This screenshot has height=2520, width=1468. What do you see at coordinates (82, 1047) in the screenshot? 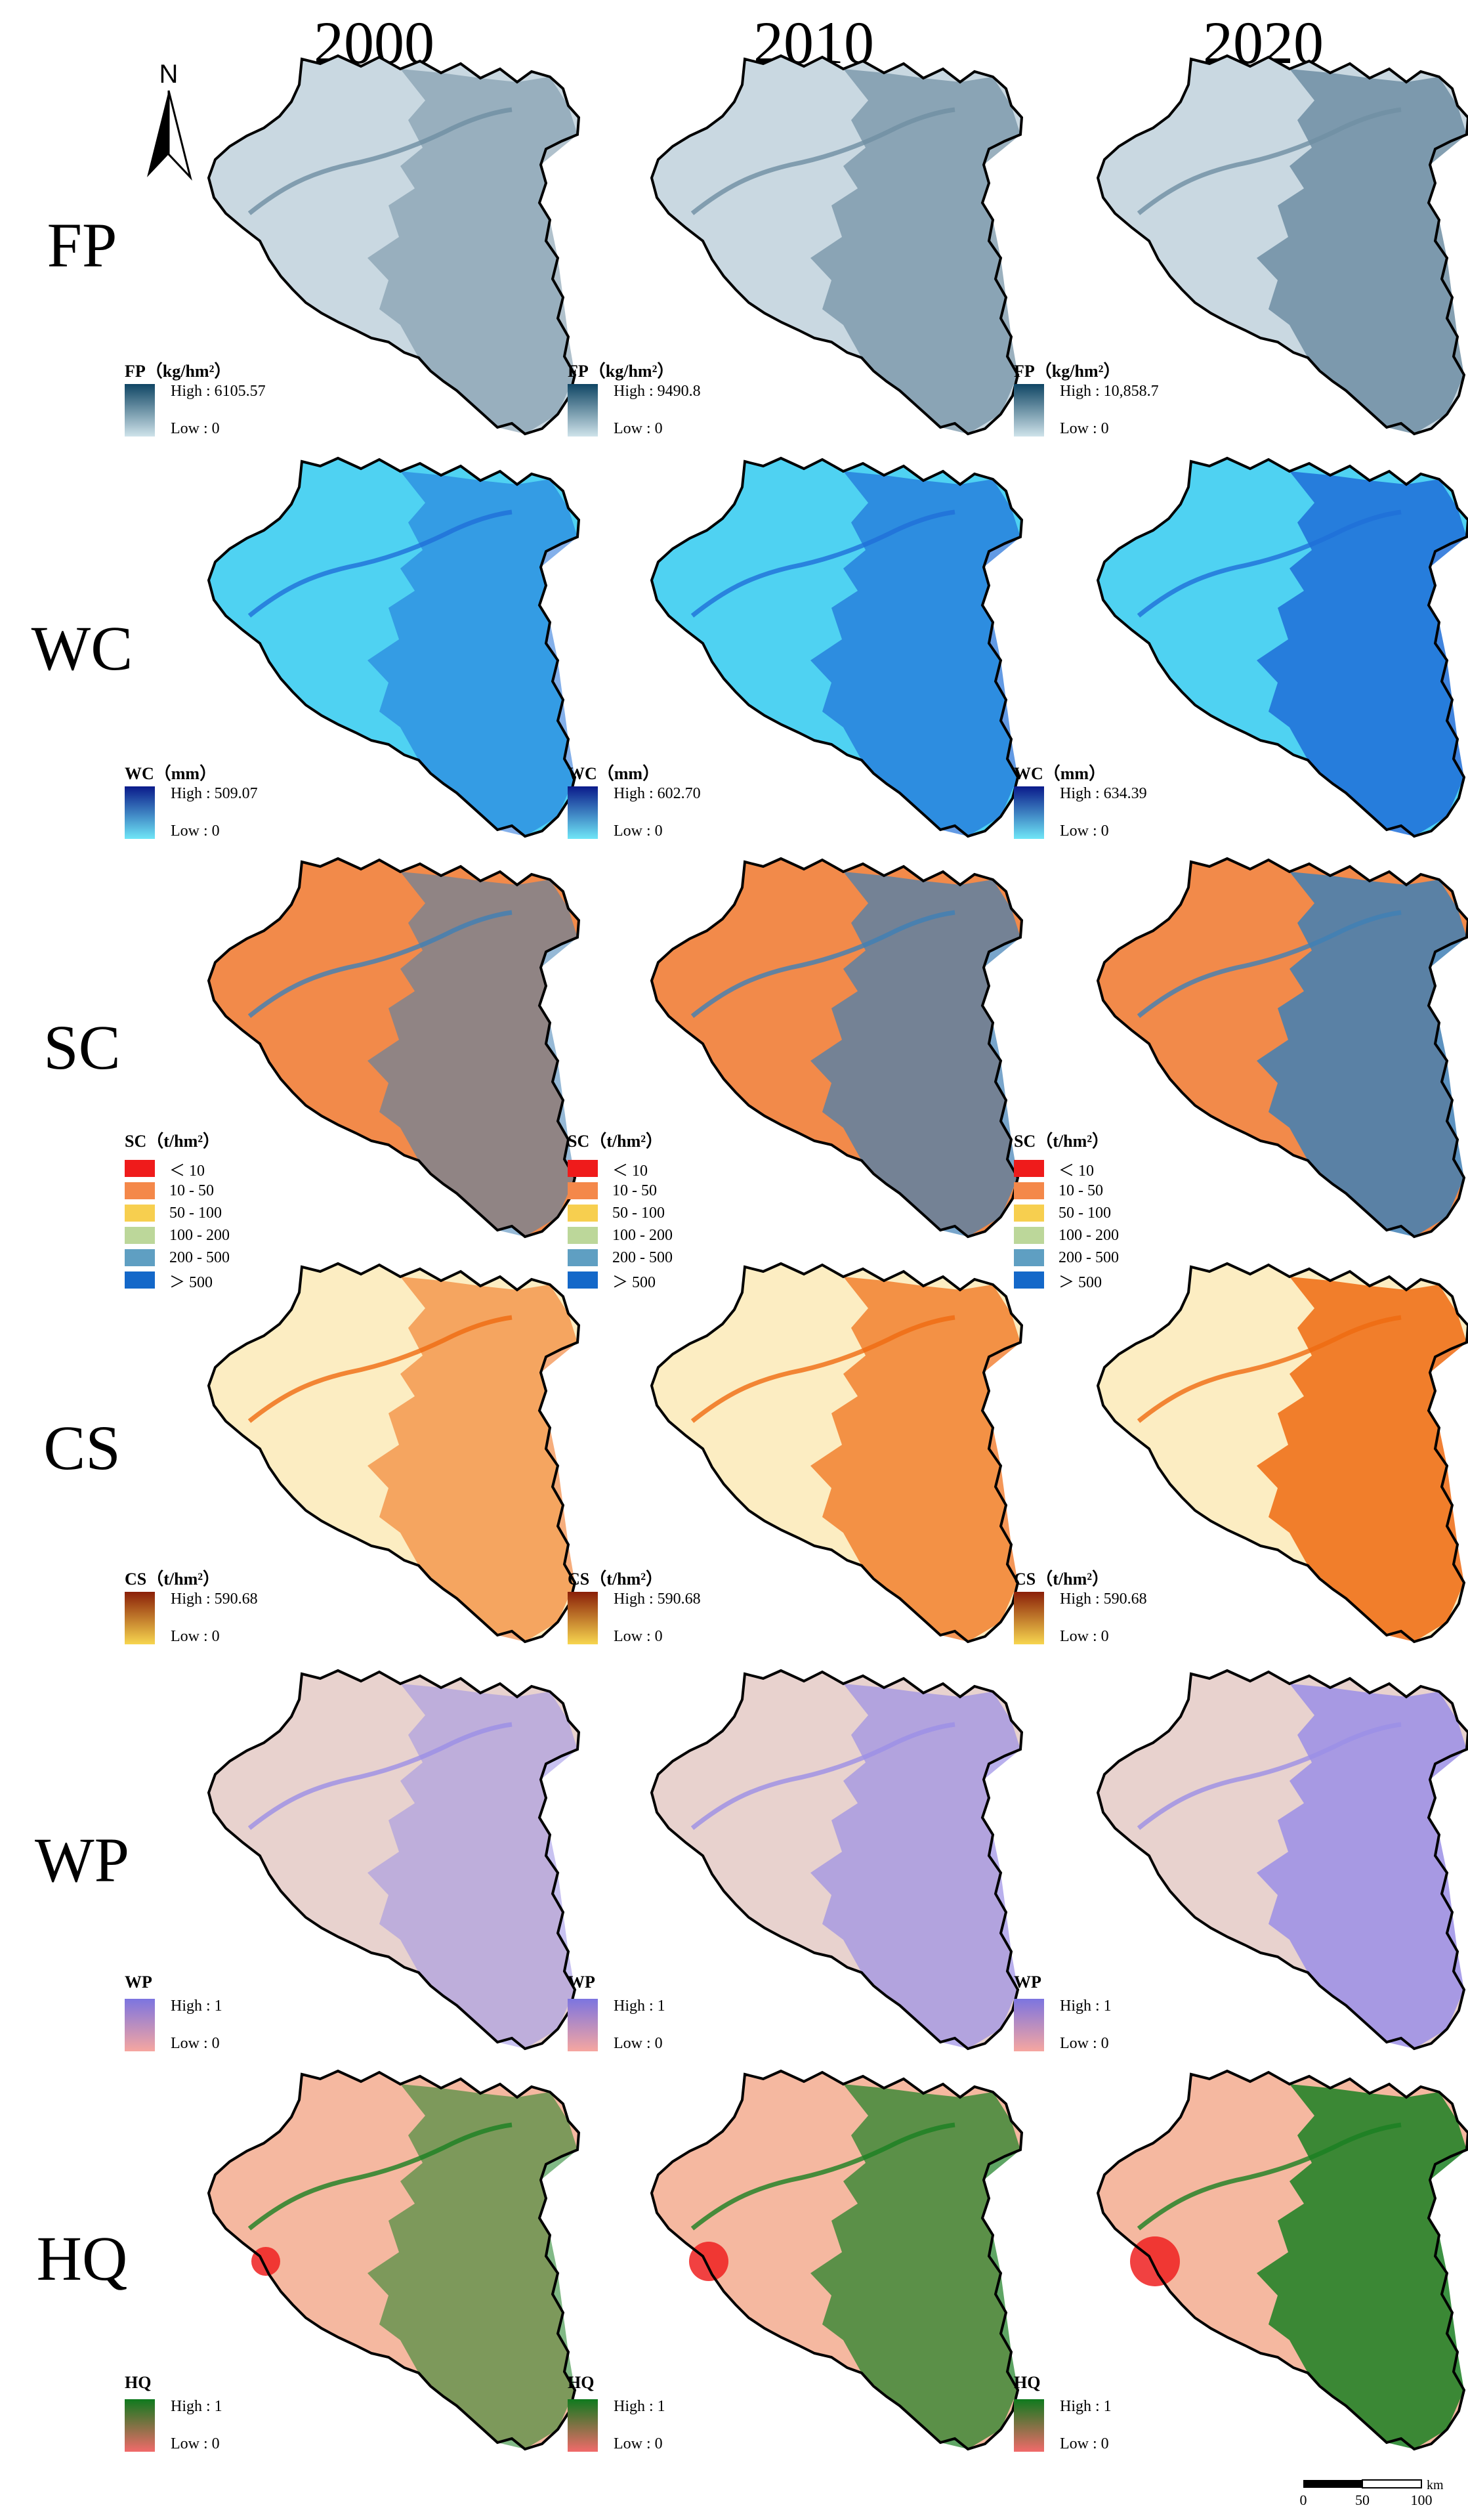
I see `row-label-sc: SC` at bounding box center [82, 1047].